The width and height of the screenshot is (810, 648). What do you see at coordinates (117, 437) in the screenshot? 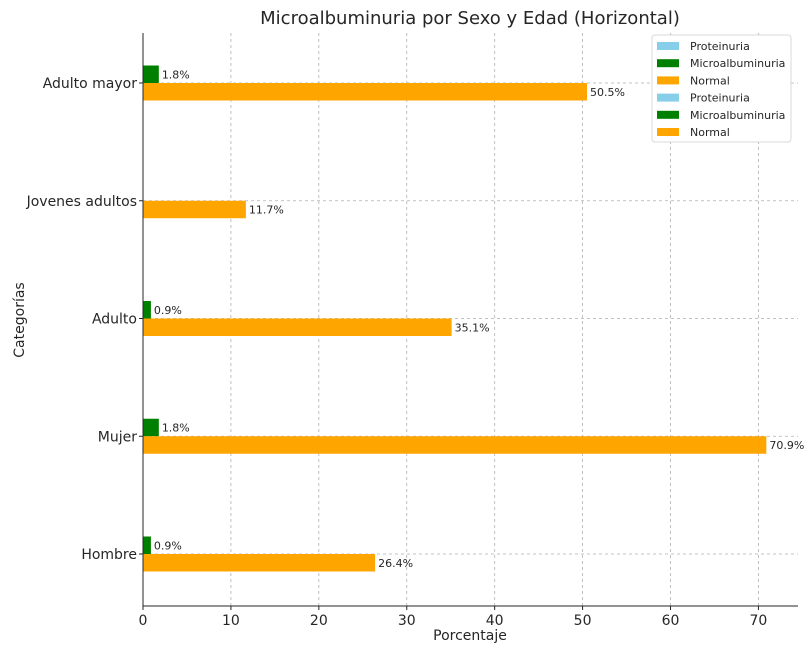
I see `y-tick-label: Mujer` at bounding box center [117, 437].